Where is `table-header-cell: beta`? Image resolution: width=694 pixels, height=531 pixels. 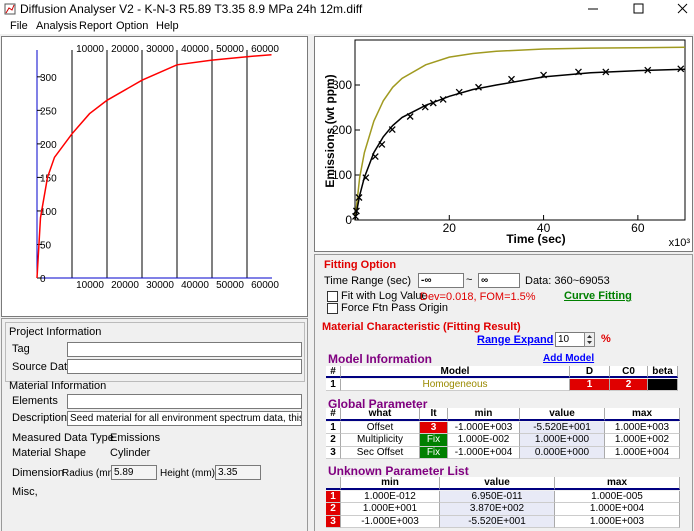 table-header-cell: beta is located at coordinates (663, 372).